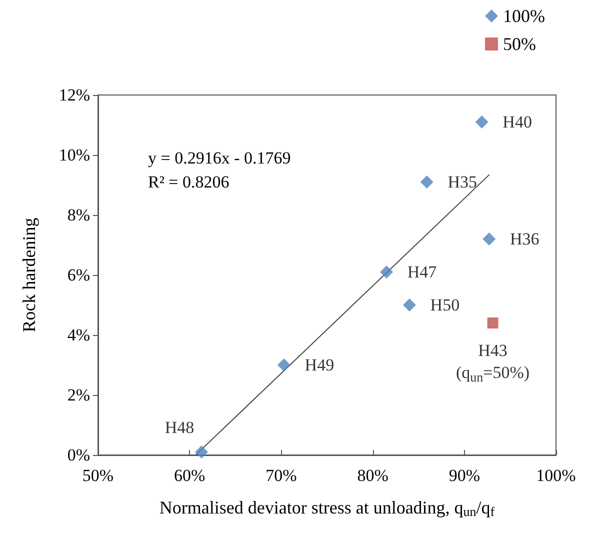 Image resolution: width=590 pixels, height=537 pixels. Describe the element at coordinates (78, 335) in the screenshot. I see `y-tick-label: 4%` at that location.